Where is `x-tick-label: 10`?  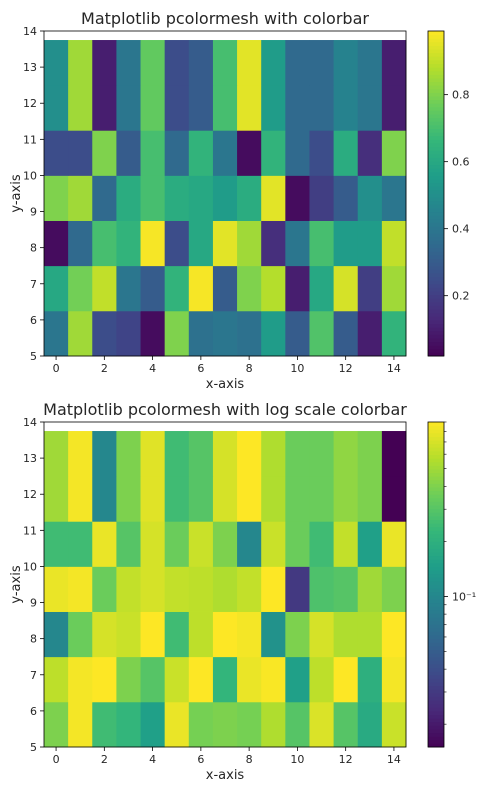
x-tick-label: 10 is located at coordinates (297, 759).